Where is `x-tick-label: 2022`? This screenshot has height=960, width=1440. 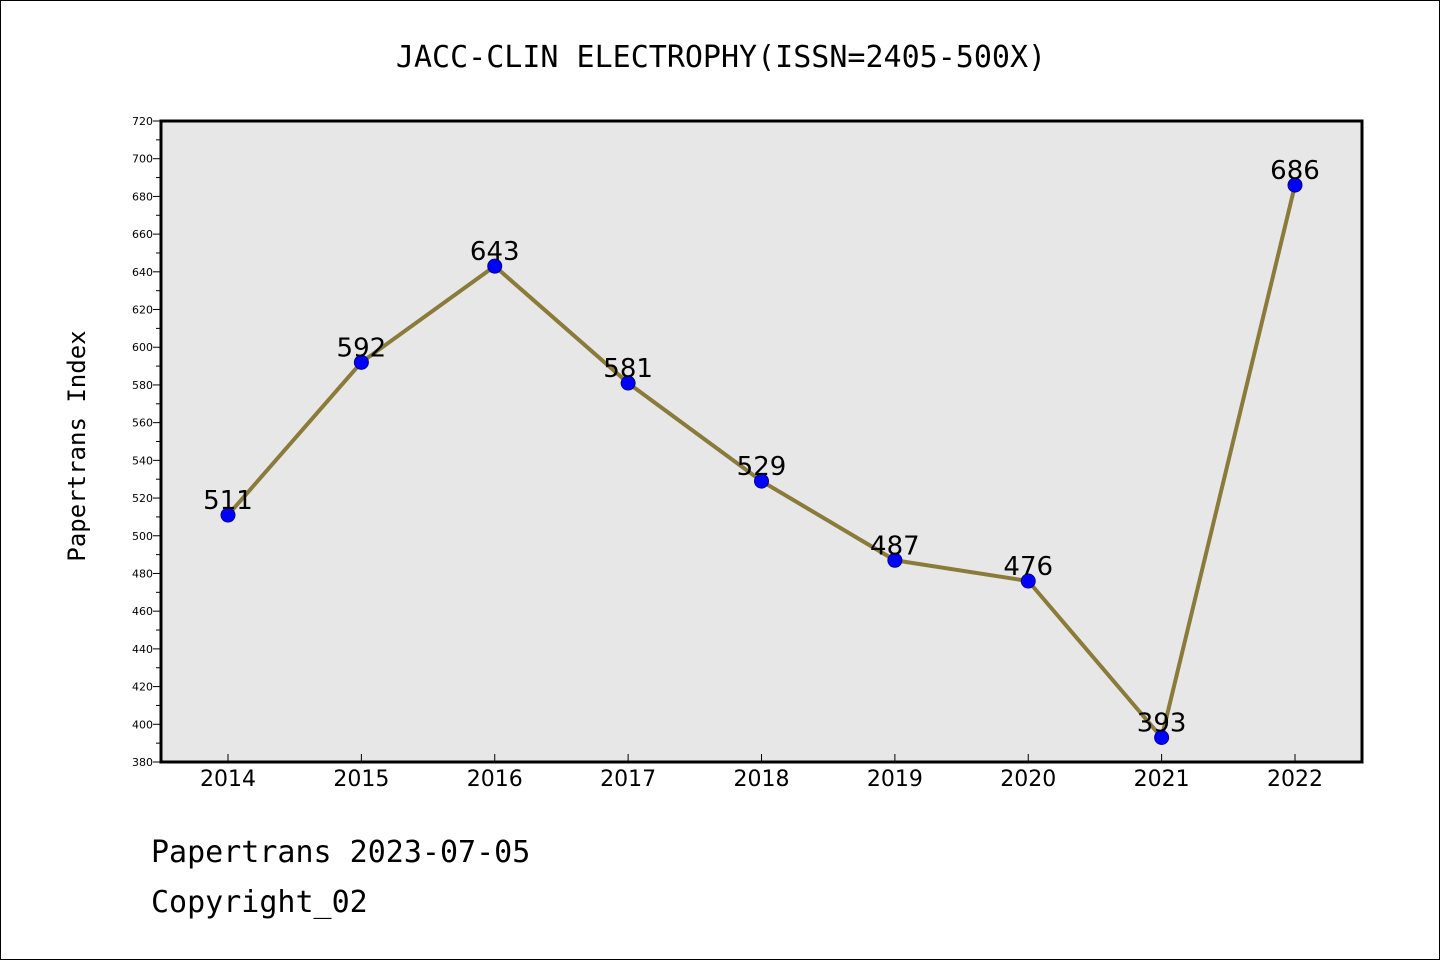 x-tick-label: 2022 is located at coordinates (1295, 779).